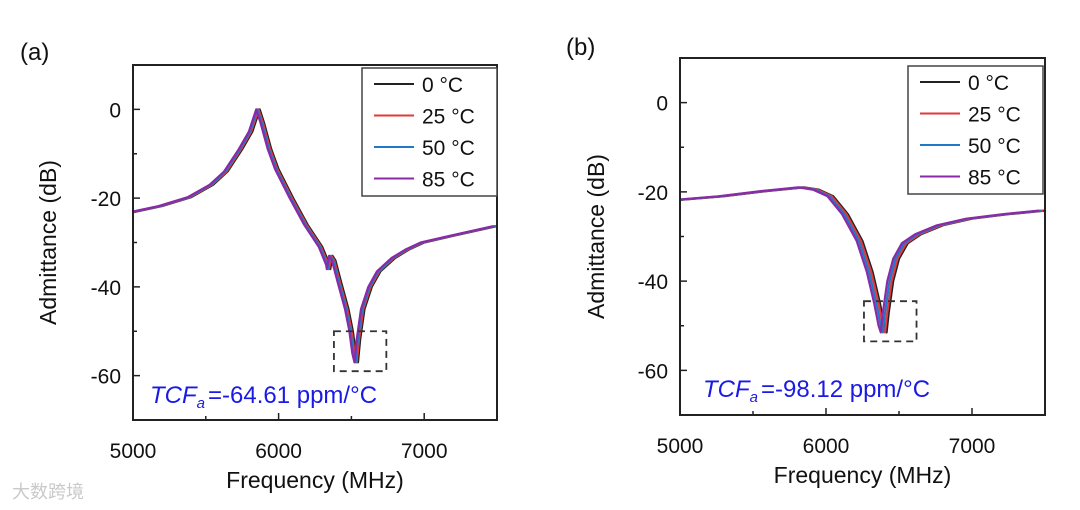 This screenshot has width=1080, height=510. Describe the element at coordinates (34, 52) in the screenshot. I see `panel-label: (a)` at that location.